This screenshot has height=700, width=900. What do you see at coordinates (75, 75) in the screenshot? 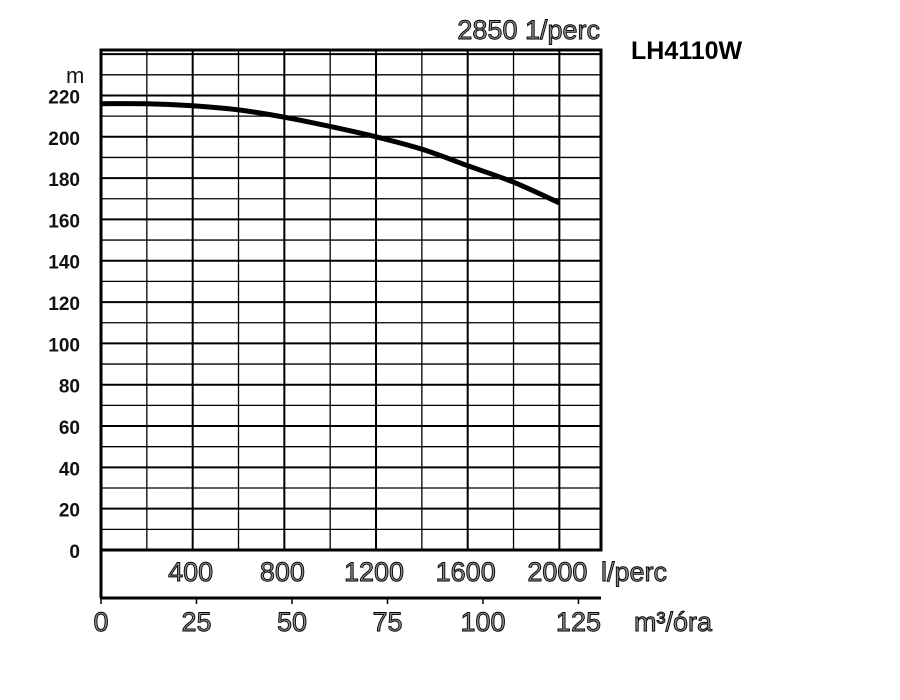
I see `y-axis-label: m` at bounding box center [75, 75].